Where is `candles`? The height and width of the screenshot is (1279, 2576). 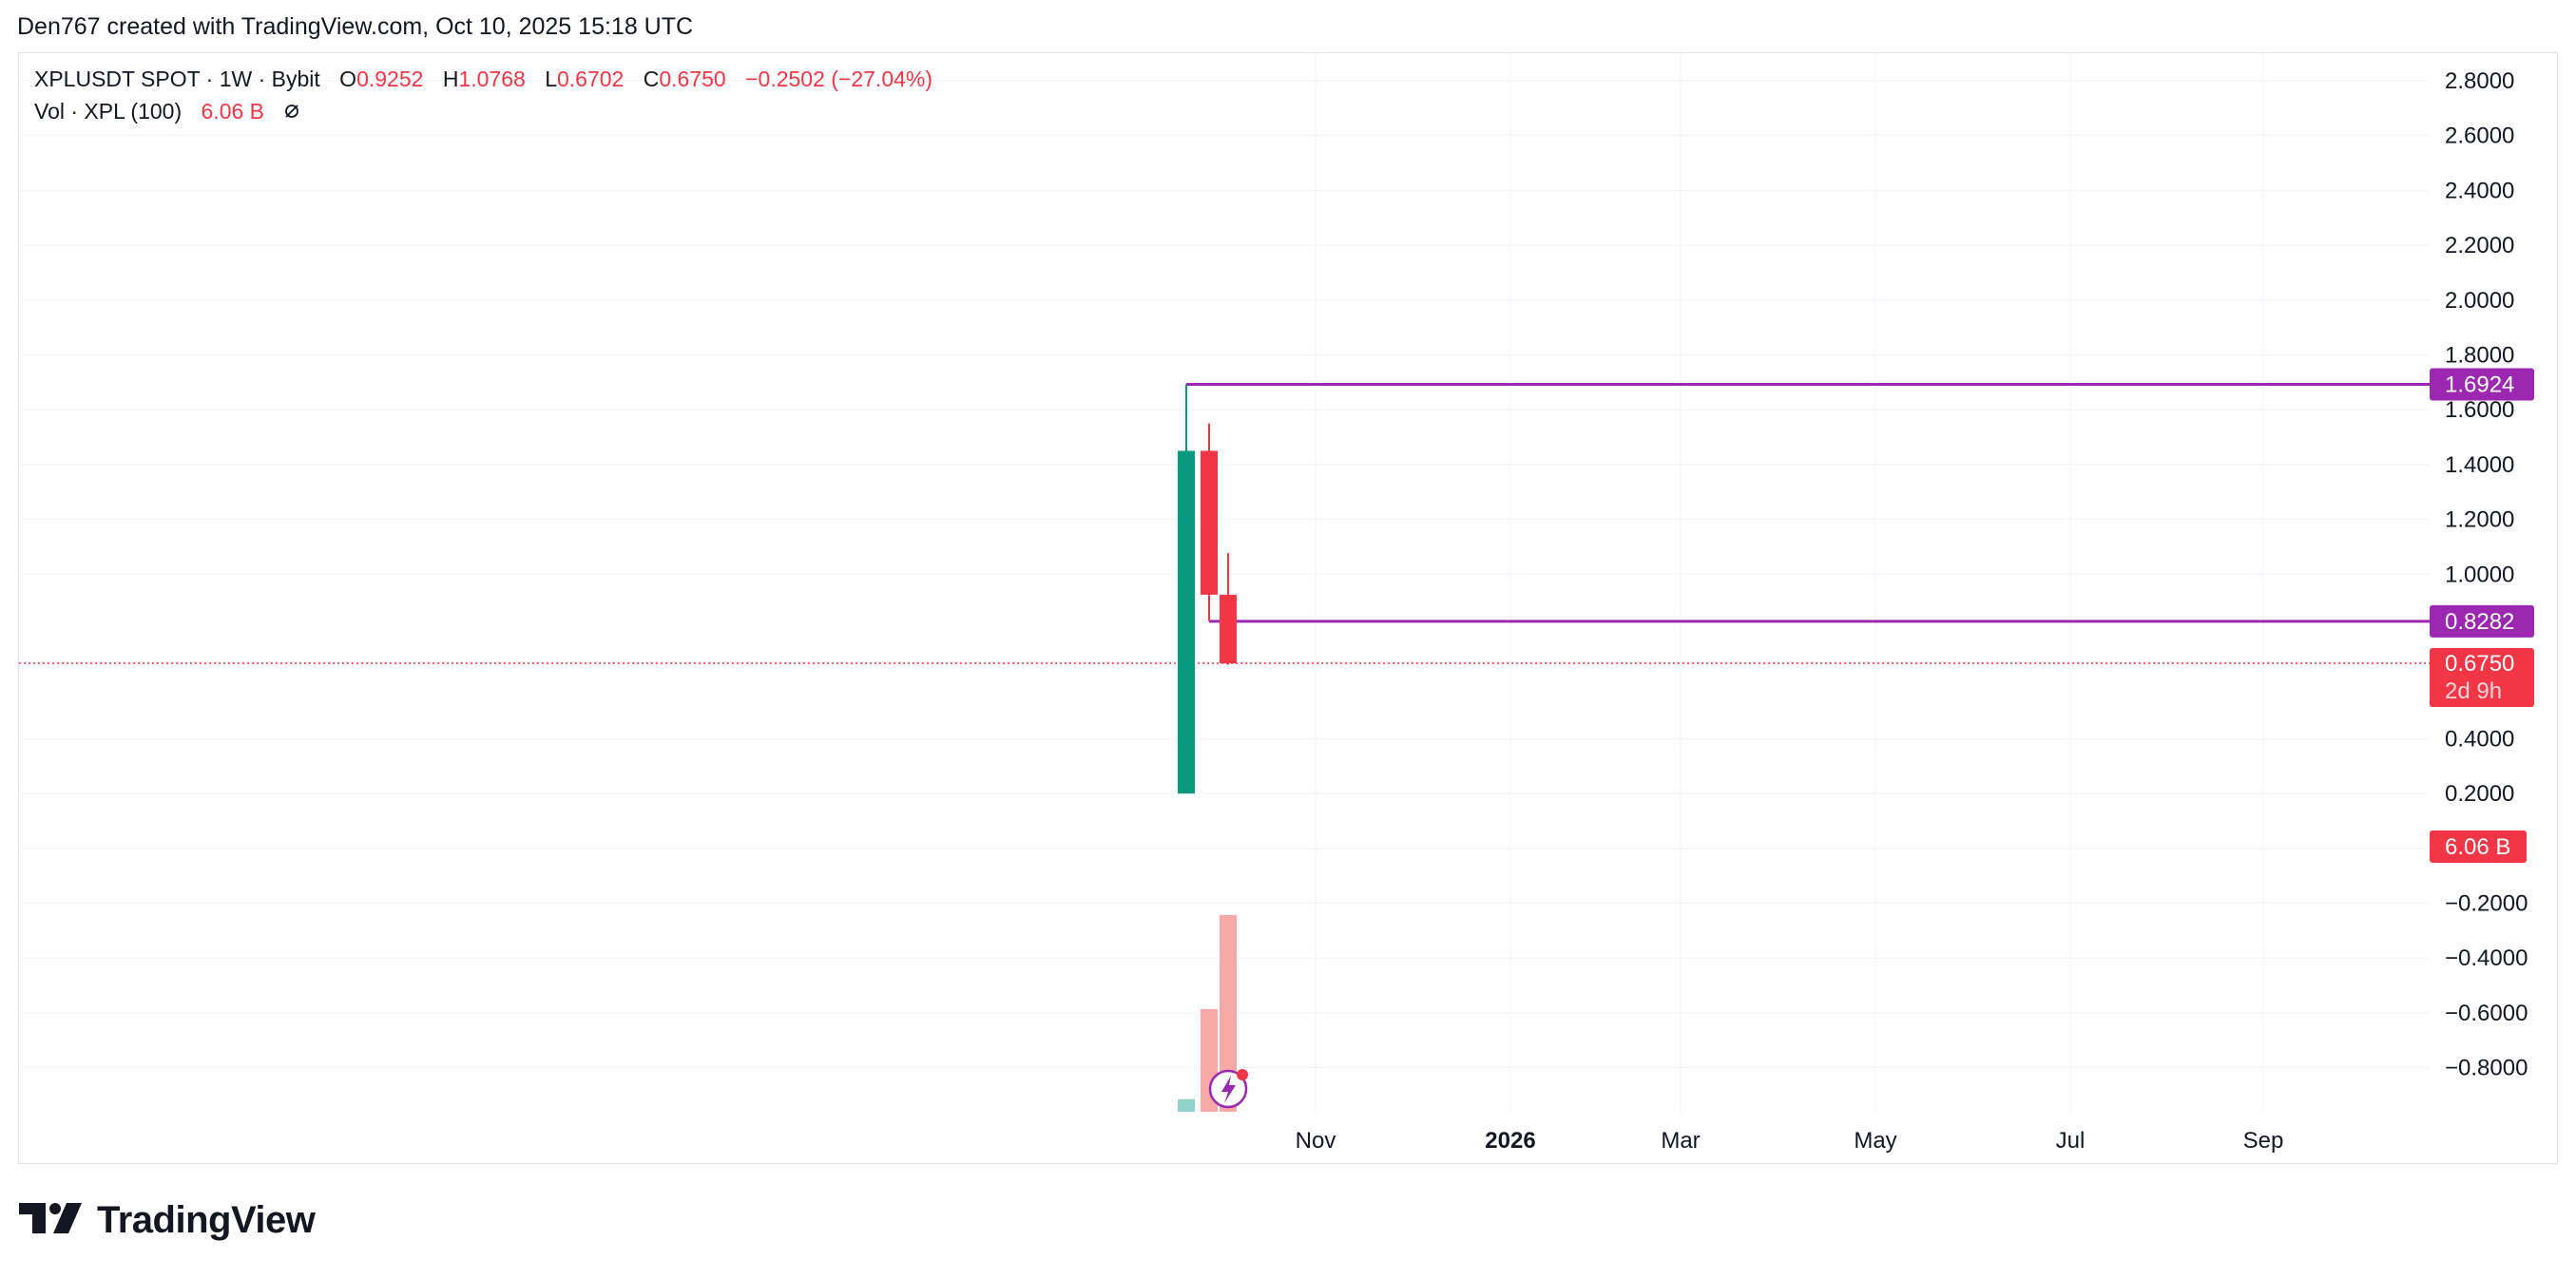
candles is located at coordinates (1207, 589).